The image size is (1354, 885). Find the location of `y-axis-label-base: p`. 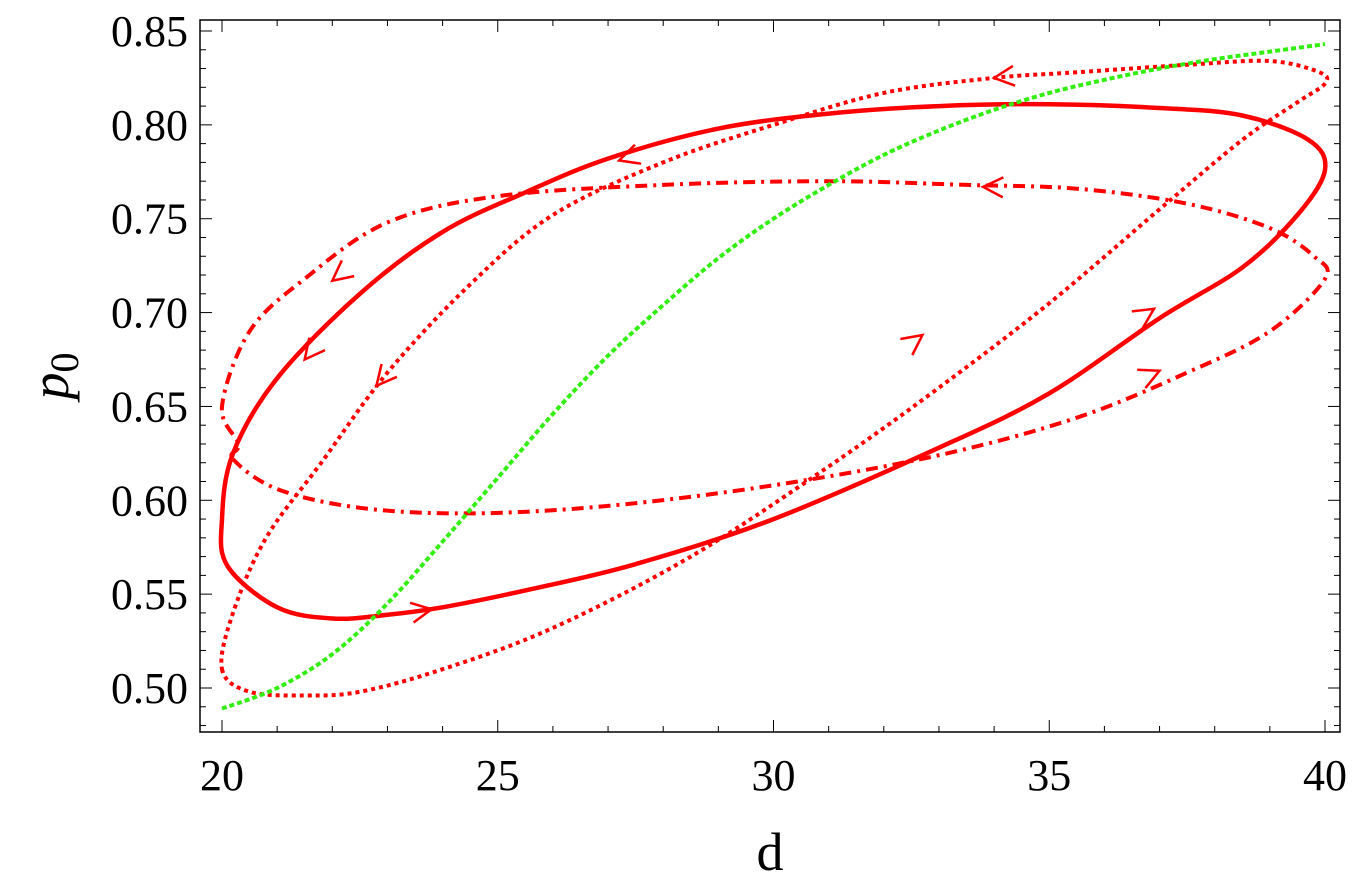

y-axis-label-base: p is located at coordinates (50, 388).